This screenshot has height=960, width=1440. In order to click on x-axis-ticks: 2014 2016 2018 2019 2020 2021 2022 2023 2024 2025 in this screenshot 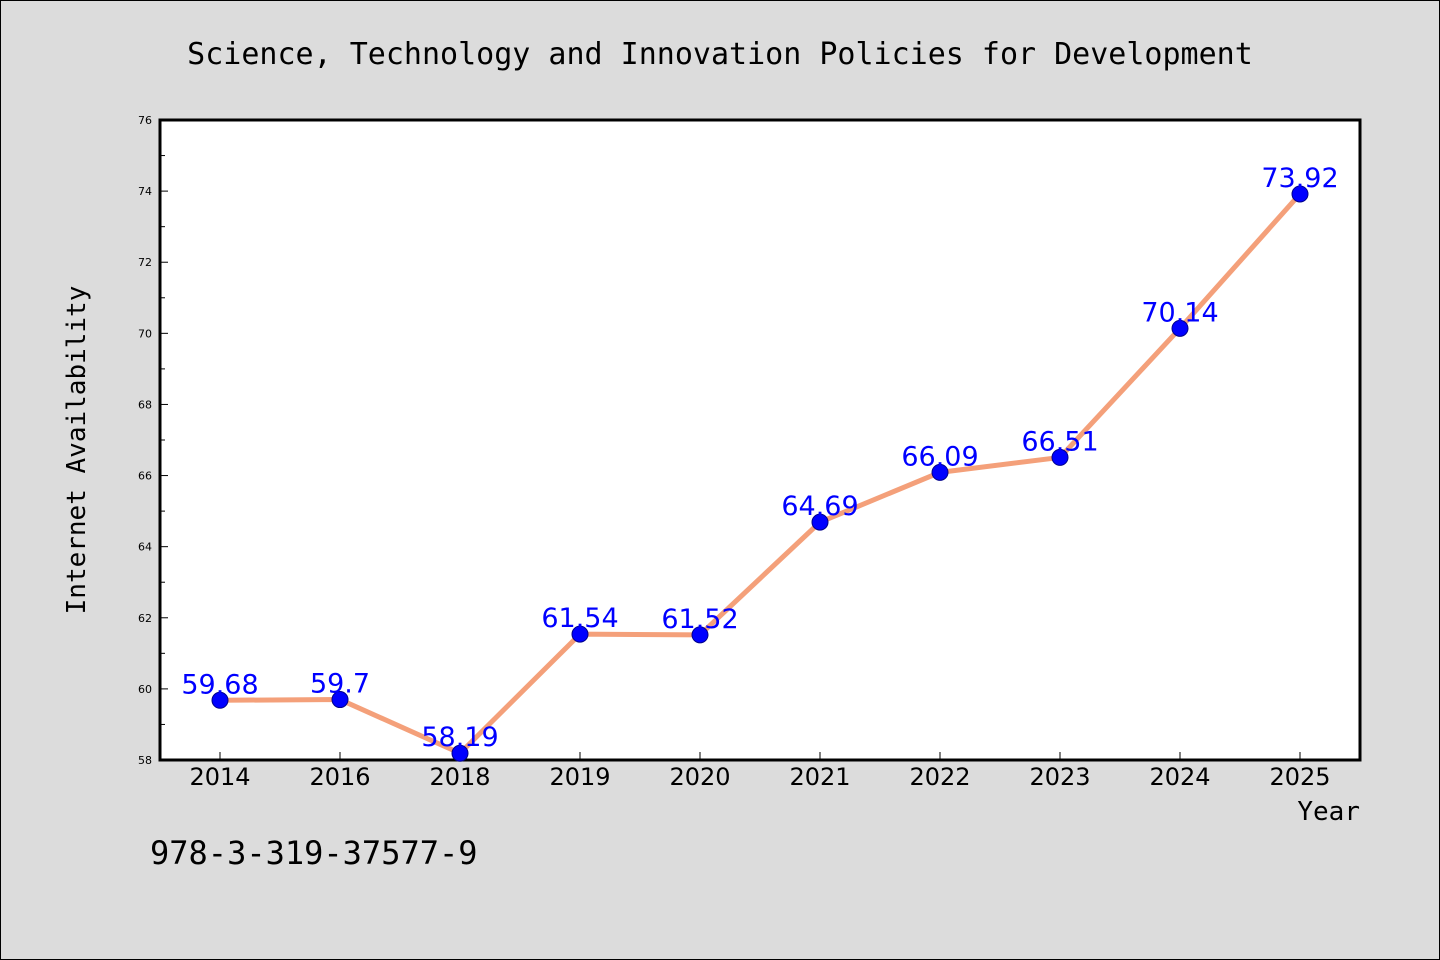, I will do `click(760, 771)`.